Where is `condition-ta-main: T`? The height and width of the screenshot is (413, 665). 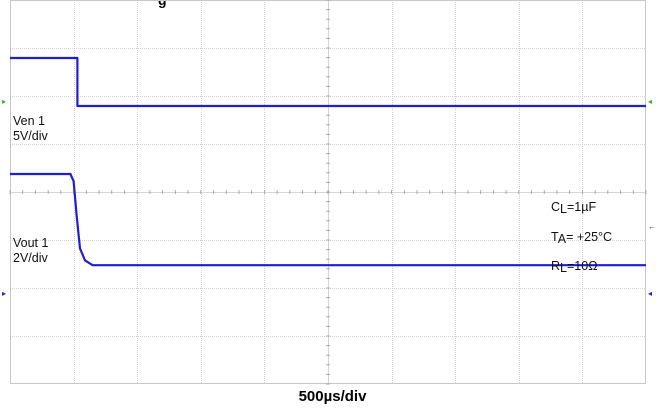
condition-ta-main: T is located at coordinates (554, 237).